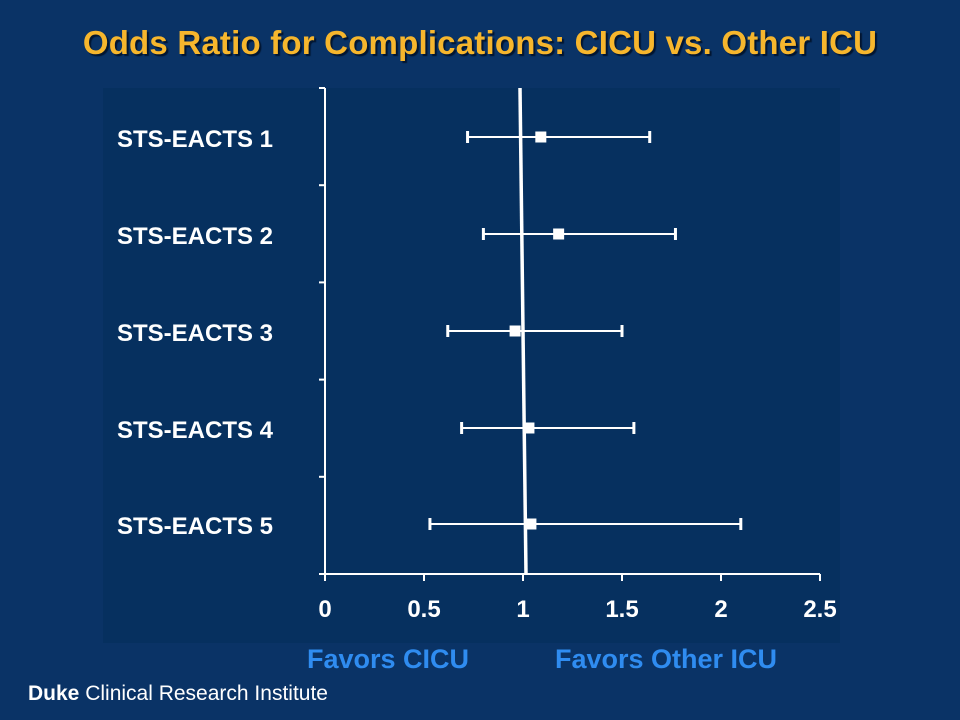 This screenshot has width=960, height=720. I want to click on row-label: STS-EACTS 3, so click(195, 333).